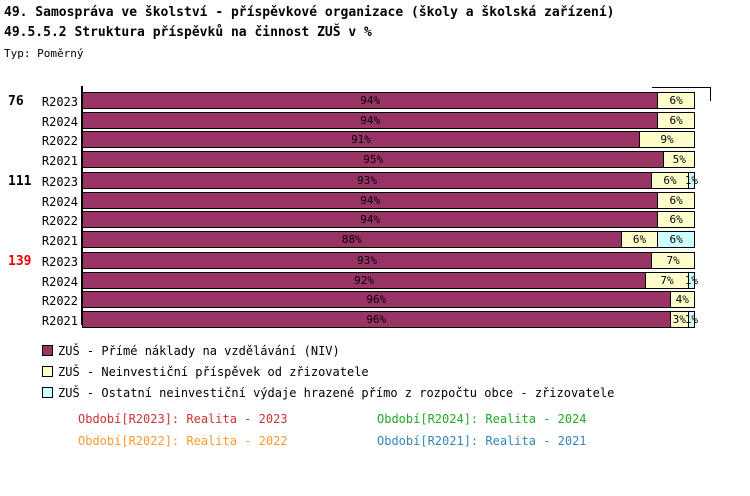  I want to click on bar-segment: 95%, so click(373, 159).